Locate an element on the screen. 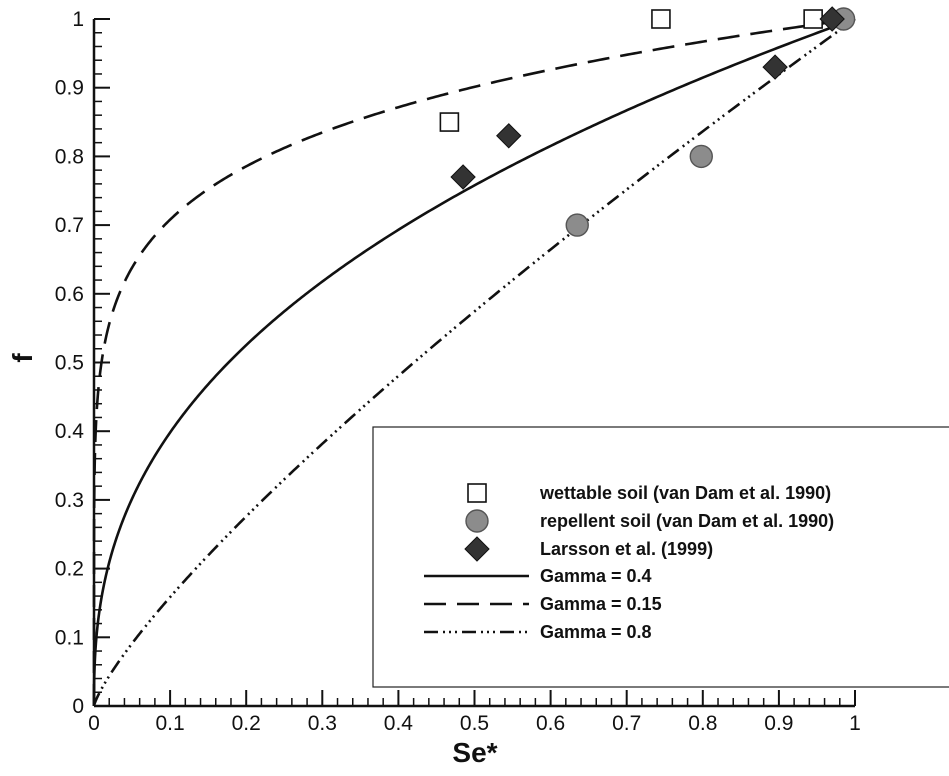  y-tick-label: 0.8 is located at coordinates (69, 156).